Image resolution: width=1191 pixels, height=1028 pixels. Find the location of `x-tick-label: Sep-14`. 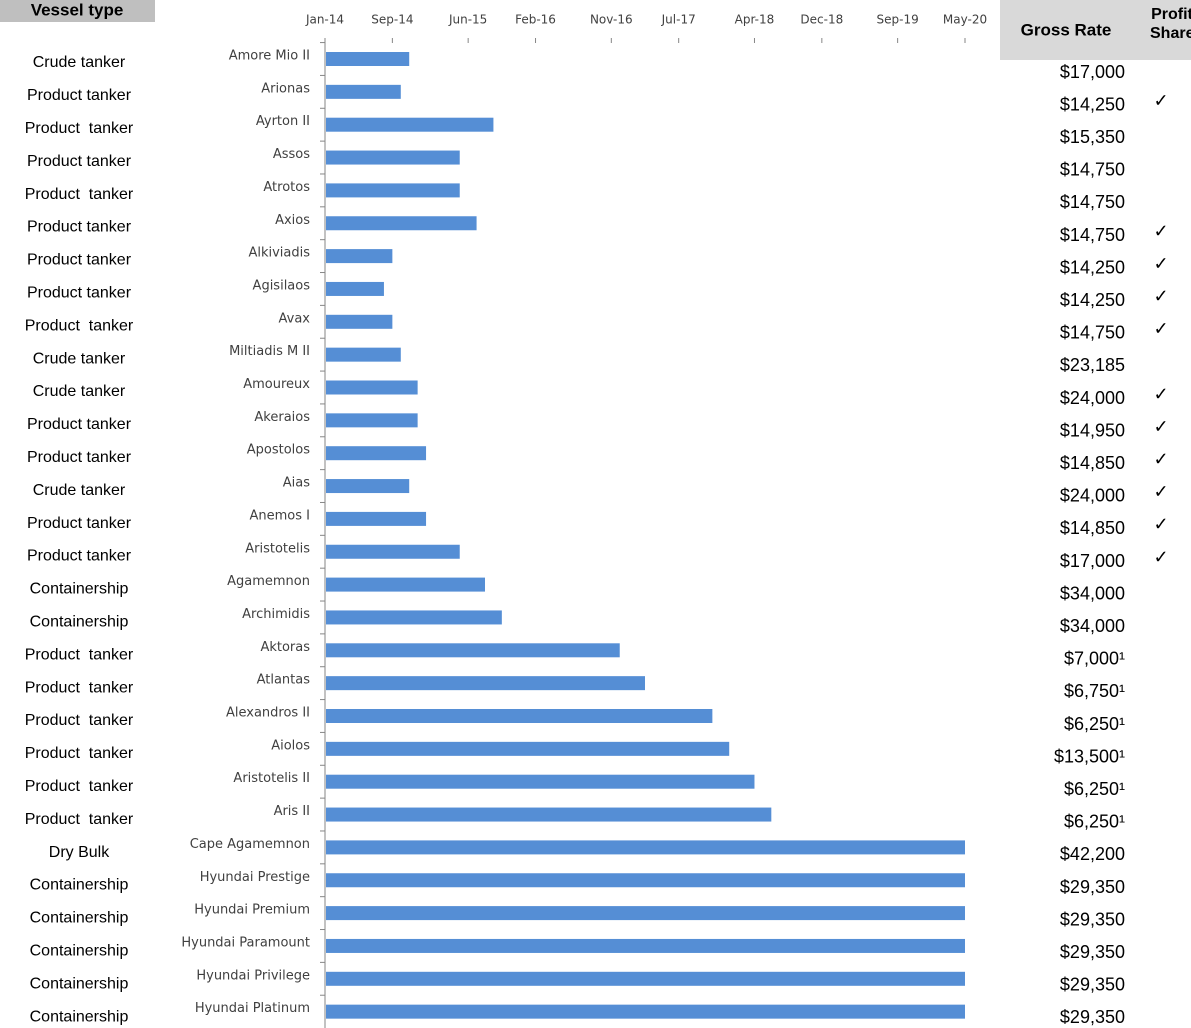

x-tick-label: Sep-14 is located at coordinates (392, 20).